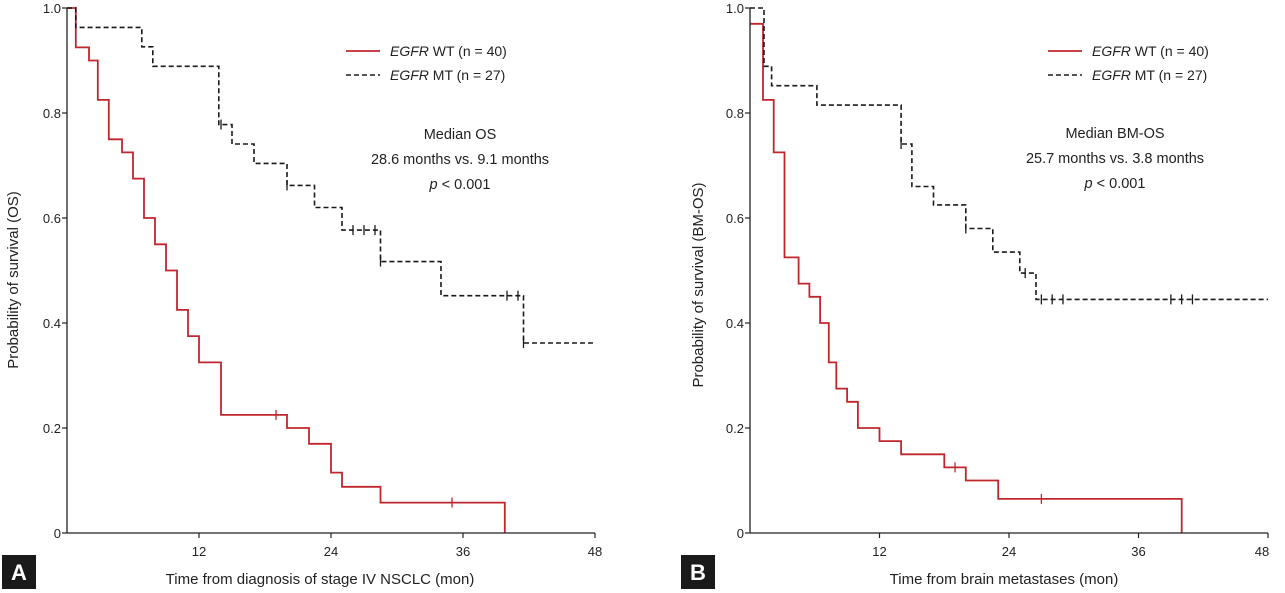  I want to click on panel-a-xtick-label: 12, so click(199, 551).